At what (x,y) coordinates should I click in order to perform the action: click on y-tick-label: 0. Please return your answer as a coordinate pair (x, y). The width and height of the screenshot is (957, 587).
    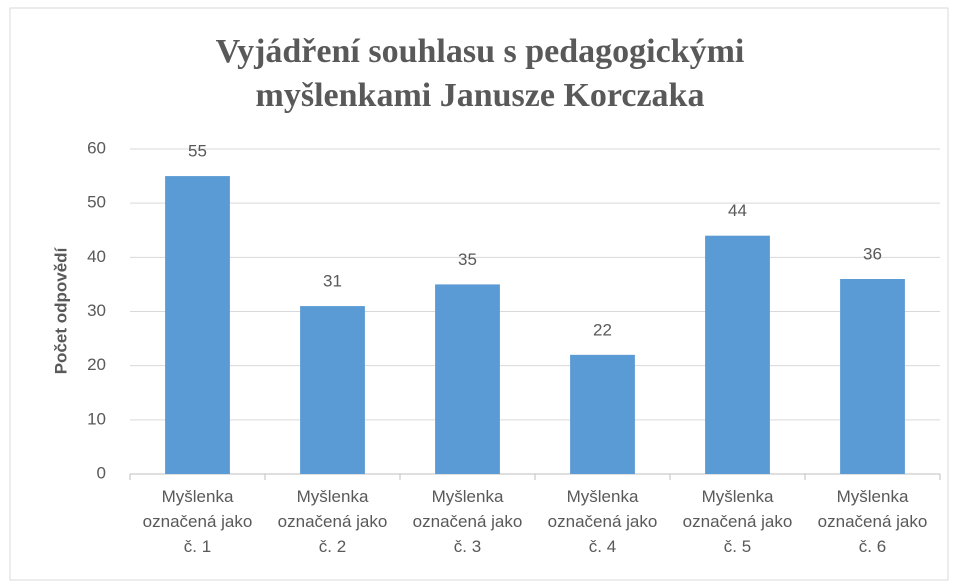
    Looking at the image, I should click on (101, 472).